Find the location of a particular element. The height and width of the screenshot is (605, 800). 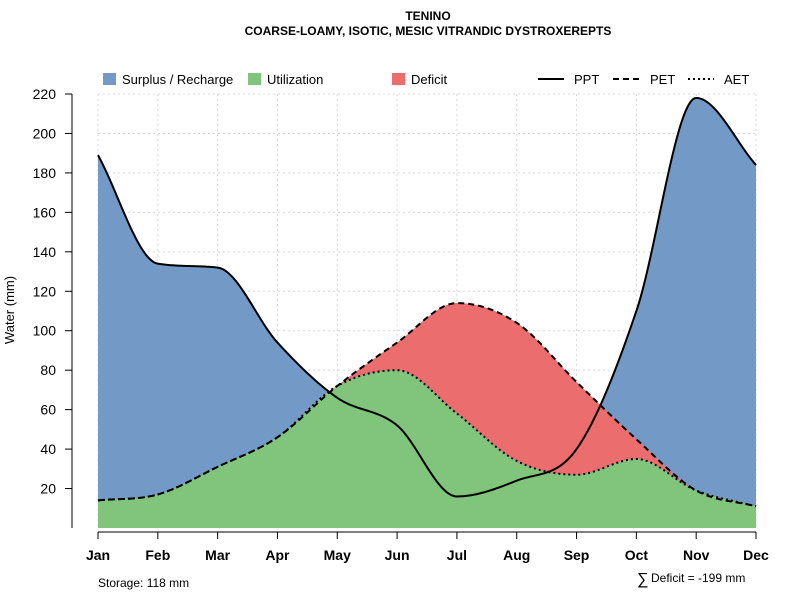

legend-label-utilization: Utilization is located at coordinates (295, 79).